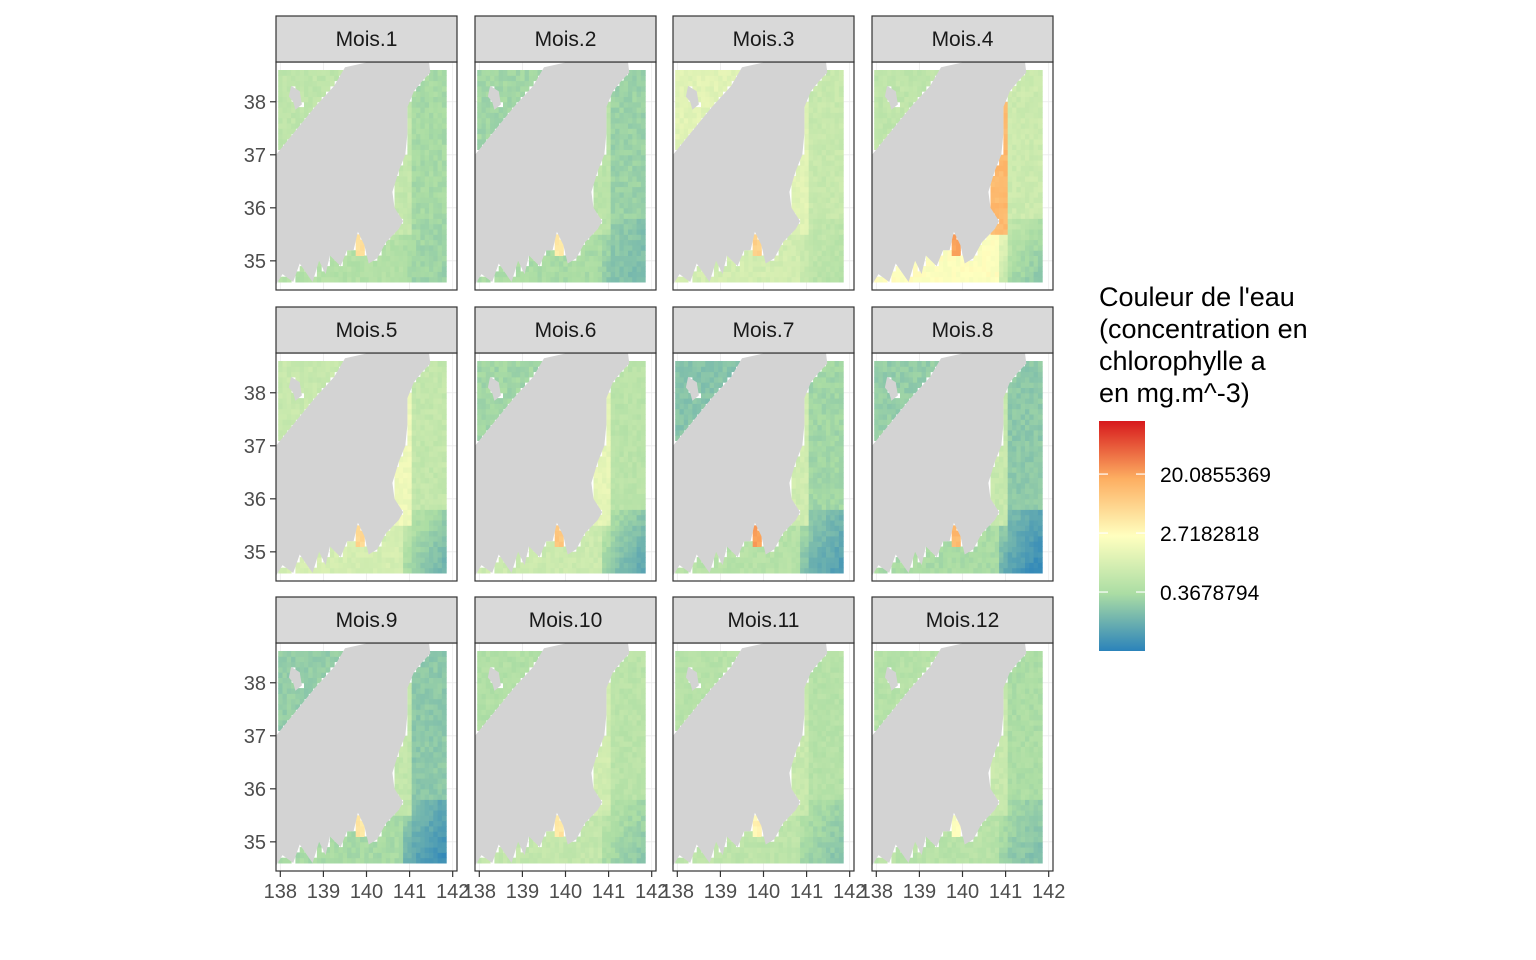 The height and width of the screenshot is (960, 1536). What do you see at coordinates (1197, 297) in the screenshot?
I see `legend-title-line-1: Couleur de l'eau` at bounding box center [1197, 297].